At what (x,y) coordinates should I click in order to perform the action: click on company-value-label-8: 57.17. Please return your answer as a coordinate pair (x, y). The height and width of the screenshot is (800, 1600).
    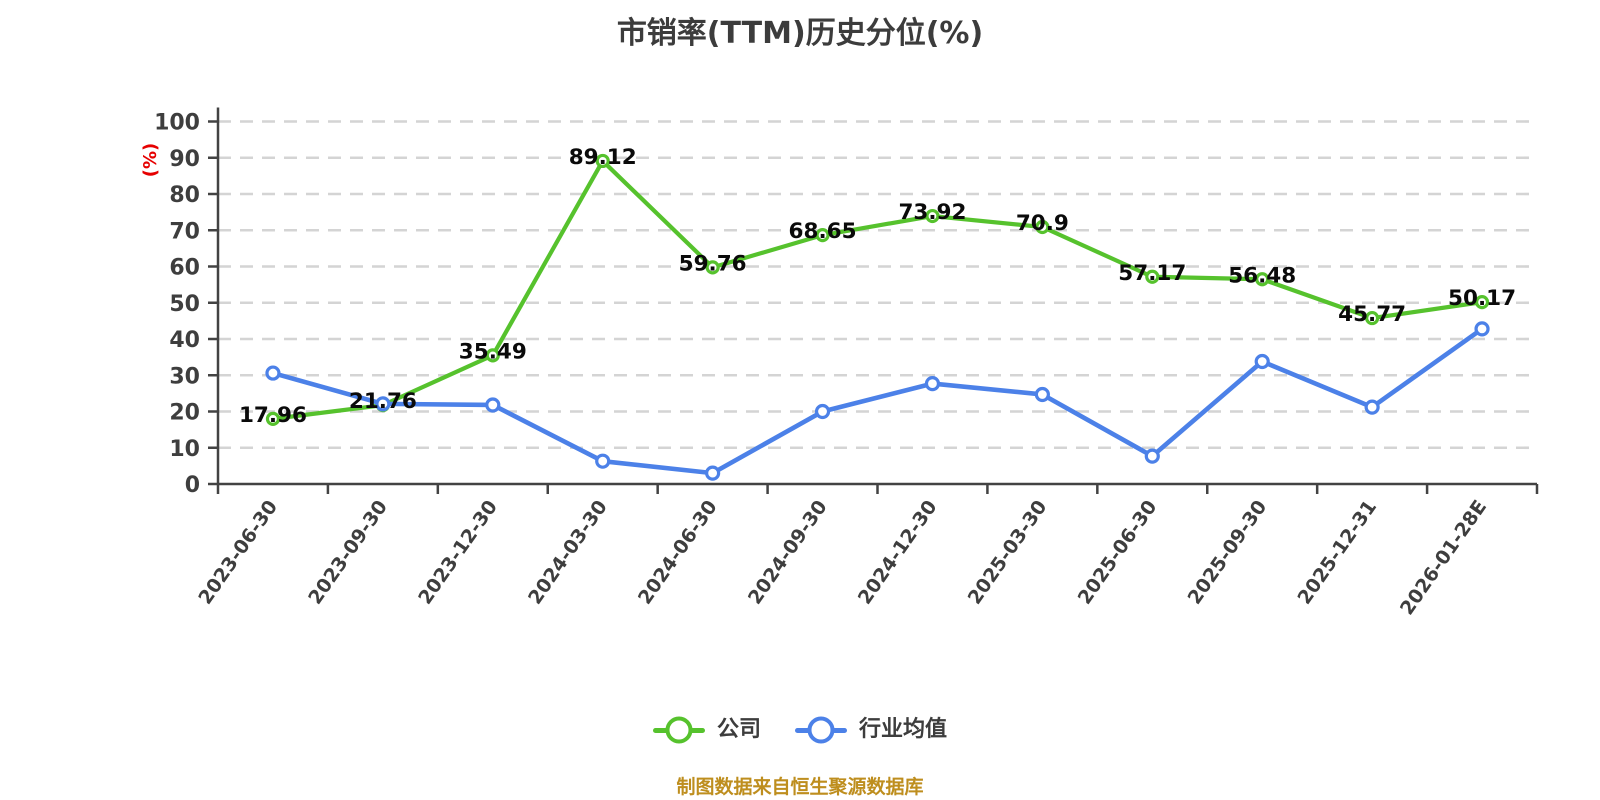
    Looking at the image, I should click on (1152, 273).